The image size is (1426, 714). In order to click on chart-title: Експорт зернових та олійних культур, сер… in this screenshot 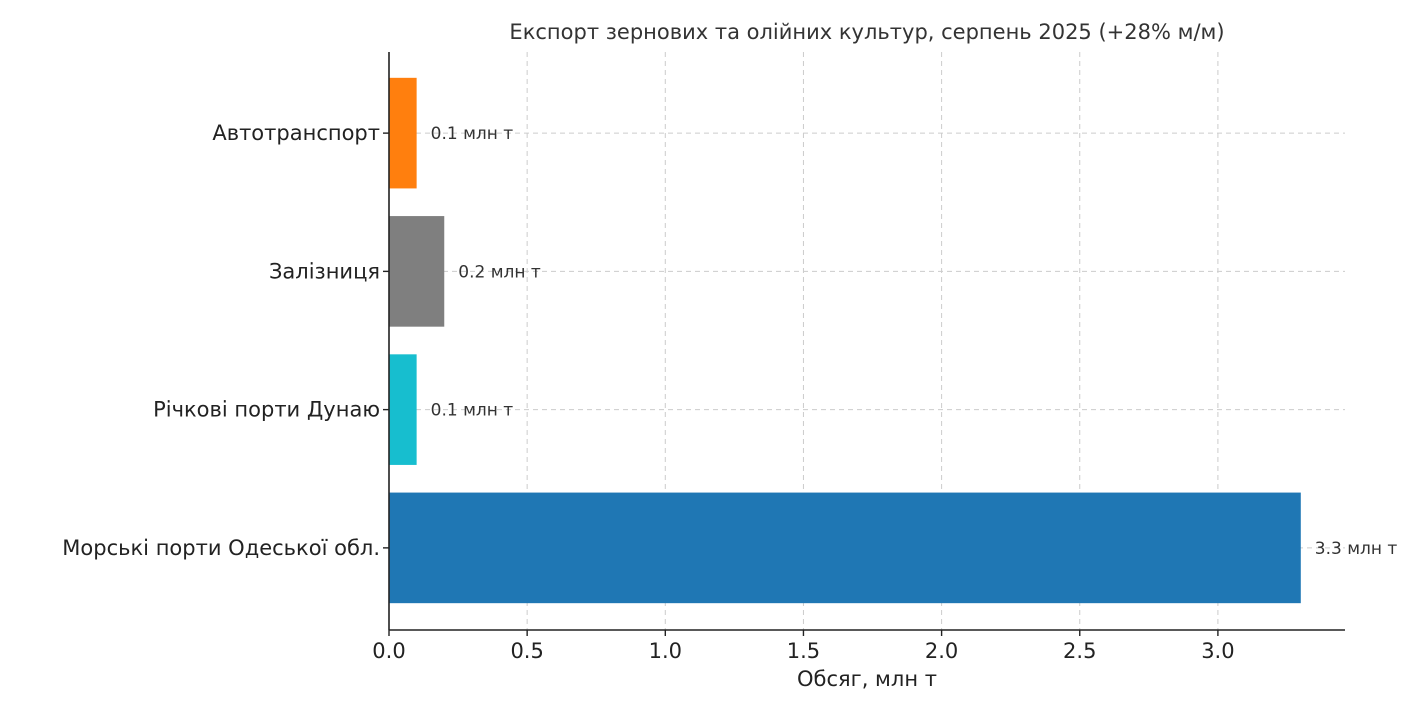, I will do `click(866, 32)`.